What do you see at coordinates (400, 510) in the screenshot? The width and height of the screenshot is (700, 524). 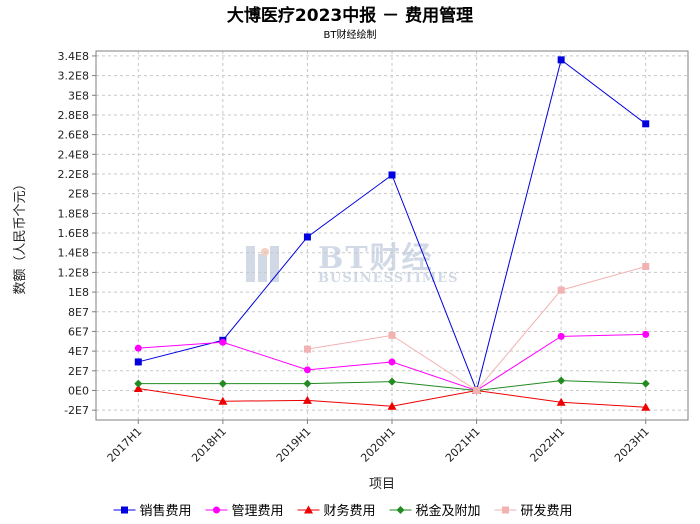 I see `legend-marker-tax` at bounding box center [400, 510].